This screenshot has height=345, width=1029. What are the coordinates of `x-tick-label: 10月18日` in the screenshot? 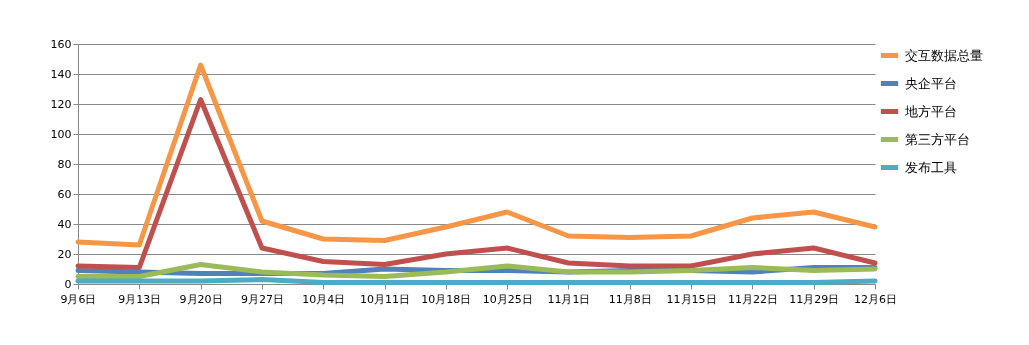 It's located at (446, 299).